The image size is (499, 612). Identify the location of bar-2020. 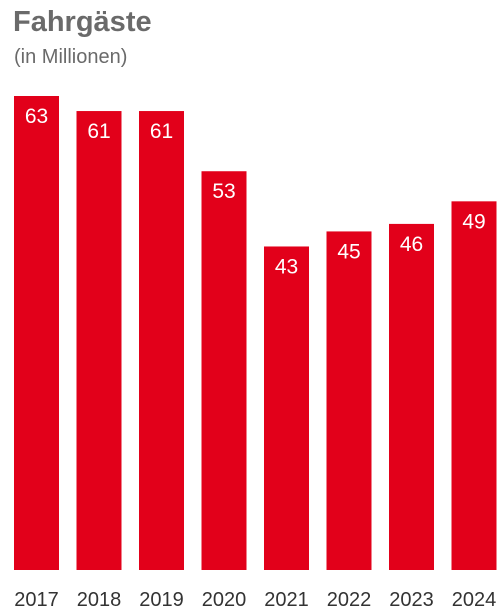
(224, 370).